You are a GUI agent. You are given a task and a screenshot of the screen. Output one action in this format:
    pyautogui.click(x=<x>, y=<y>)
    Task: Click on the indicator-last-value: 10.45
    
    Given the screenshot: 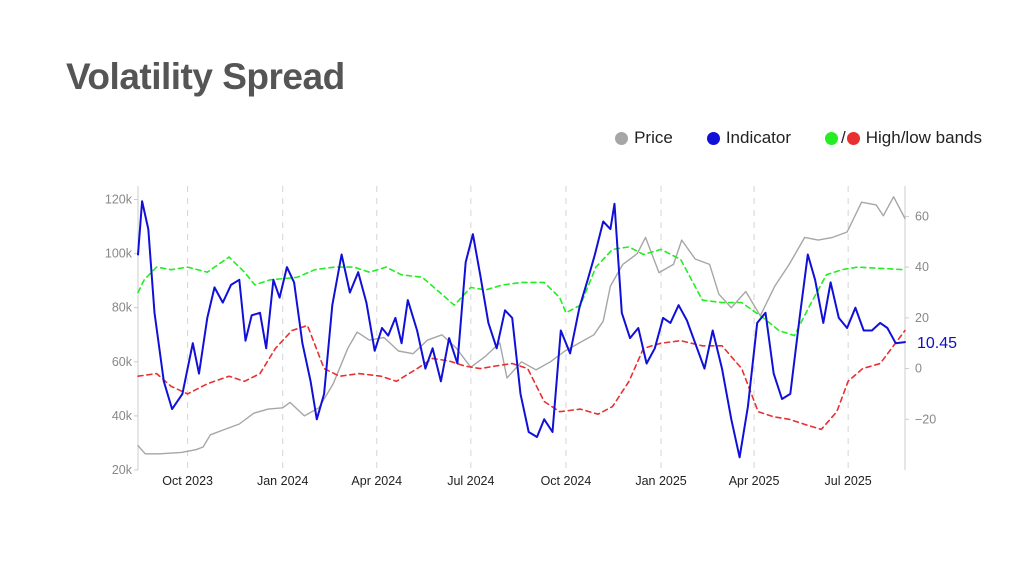 What is the action you would take?
    pyautogui.click(x=937, y=343)
    